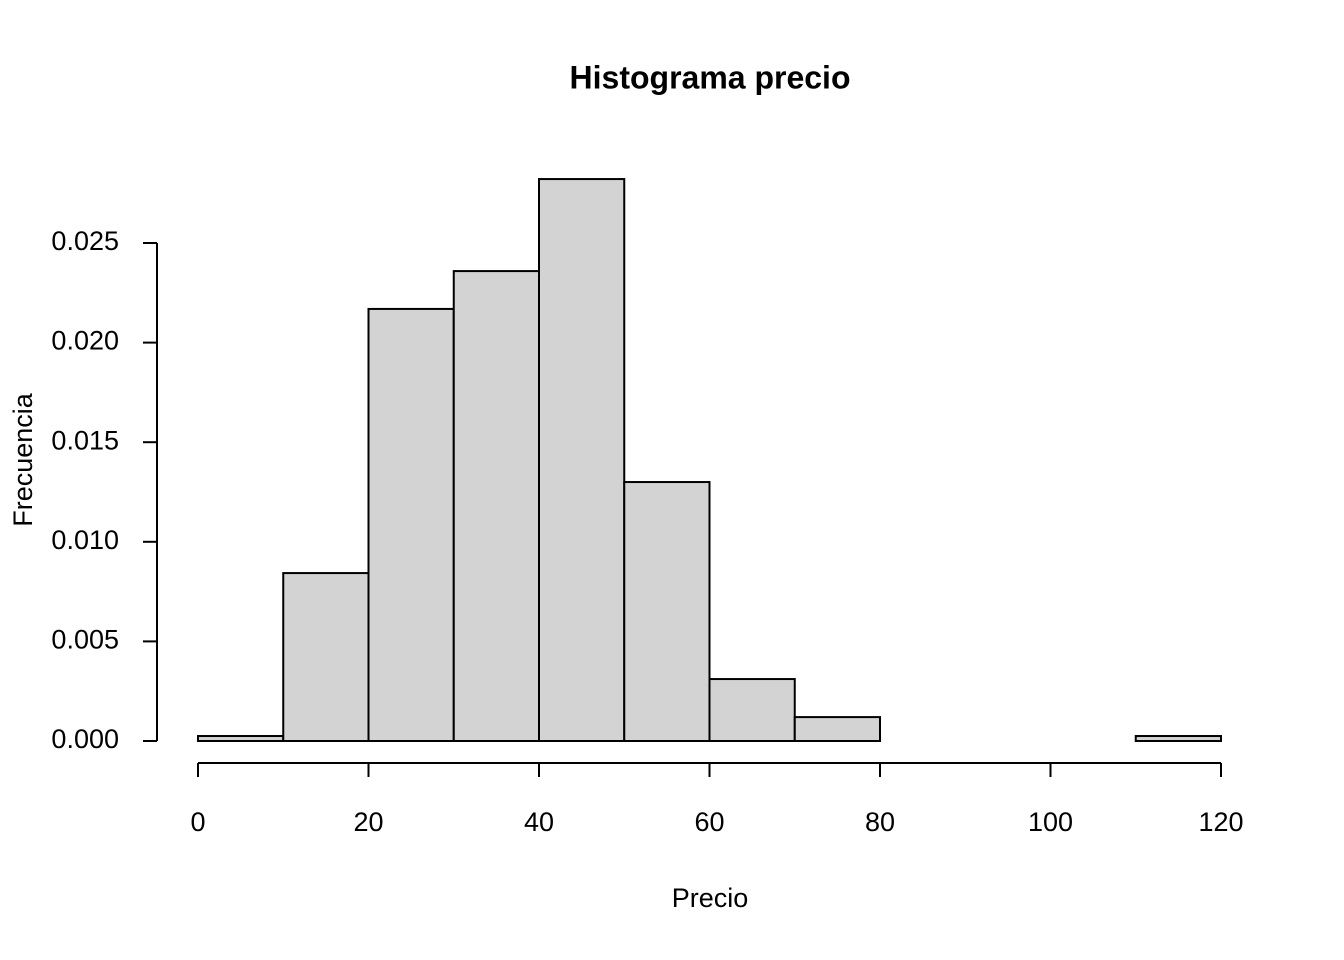  I want to click on y-tick-label: 0.025, so click(85, 241).